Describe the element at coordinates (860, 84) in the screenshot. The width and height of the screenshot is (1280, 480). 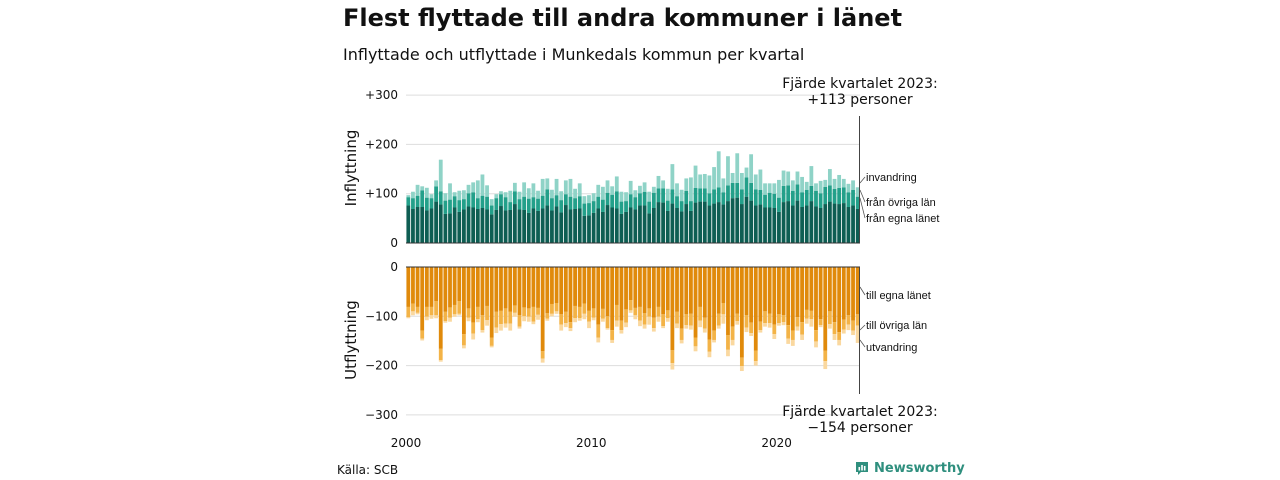
I see `annotation-line1-in: Fjärde kvartalet 2023:` at that location.